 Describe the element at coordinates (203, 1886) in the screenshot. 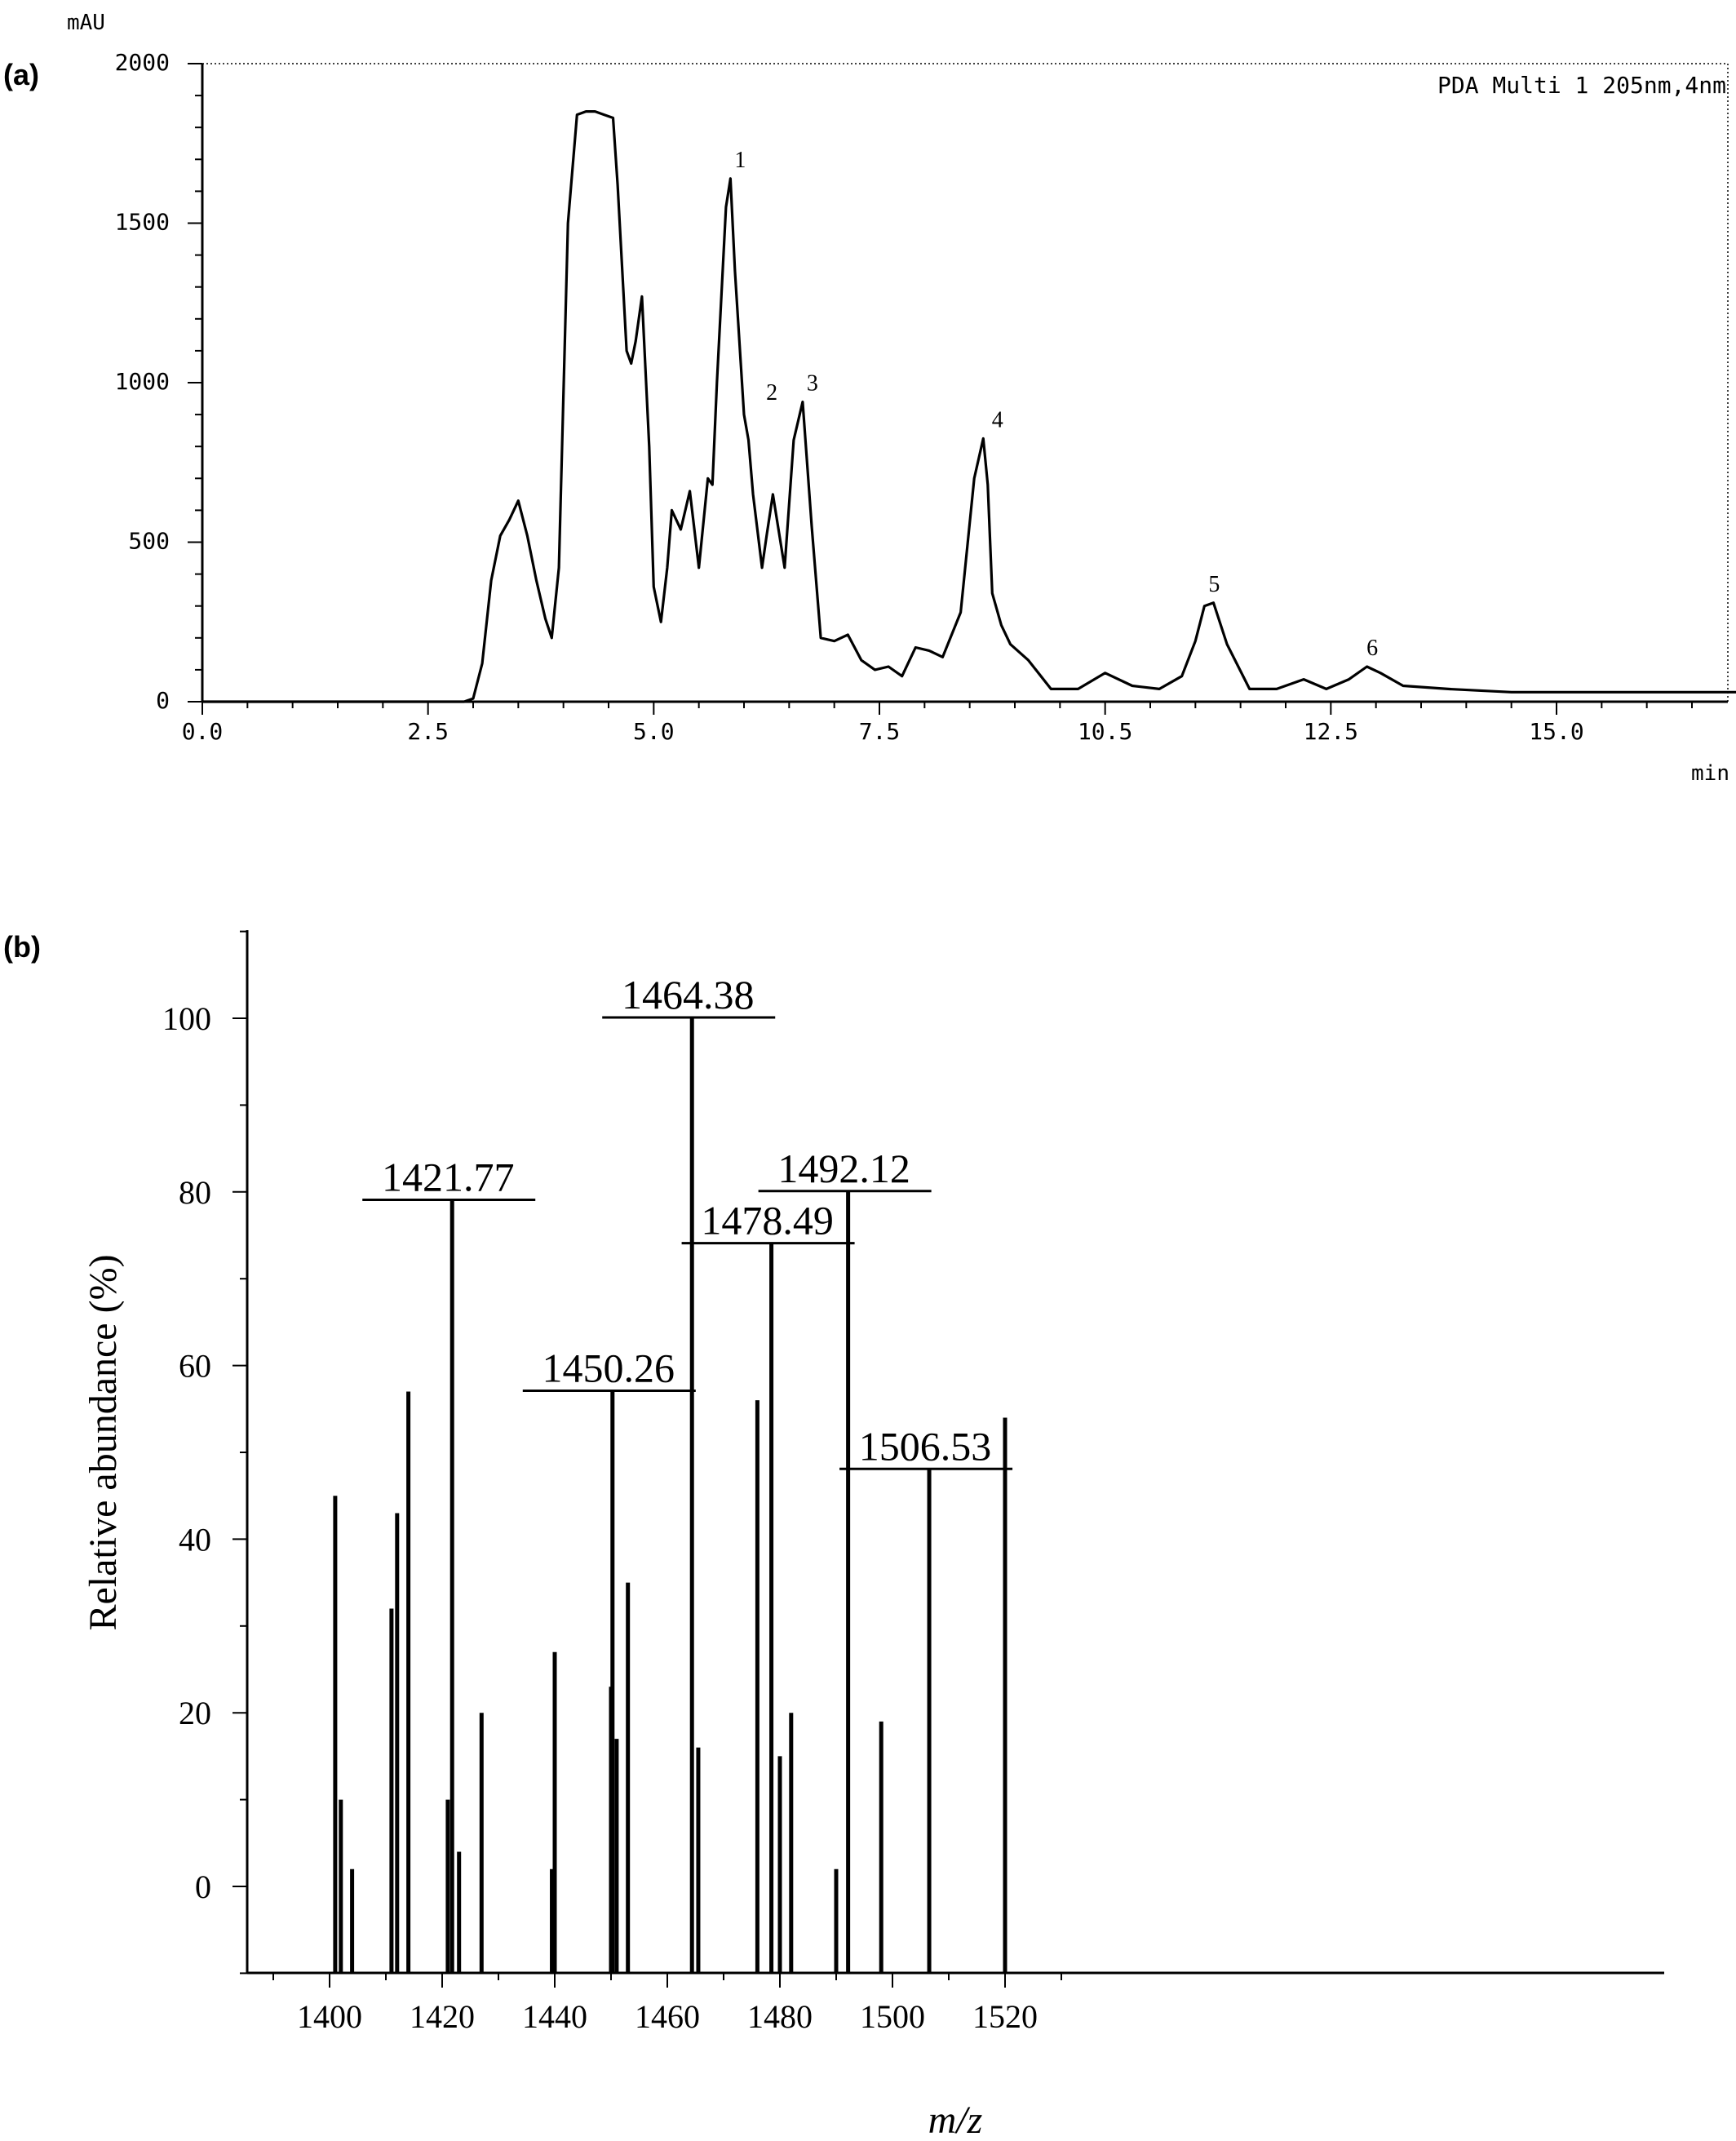

I see `y-tick-label-b: 0` at that location.